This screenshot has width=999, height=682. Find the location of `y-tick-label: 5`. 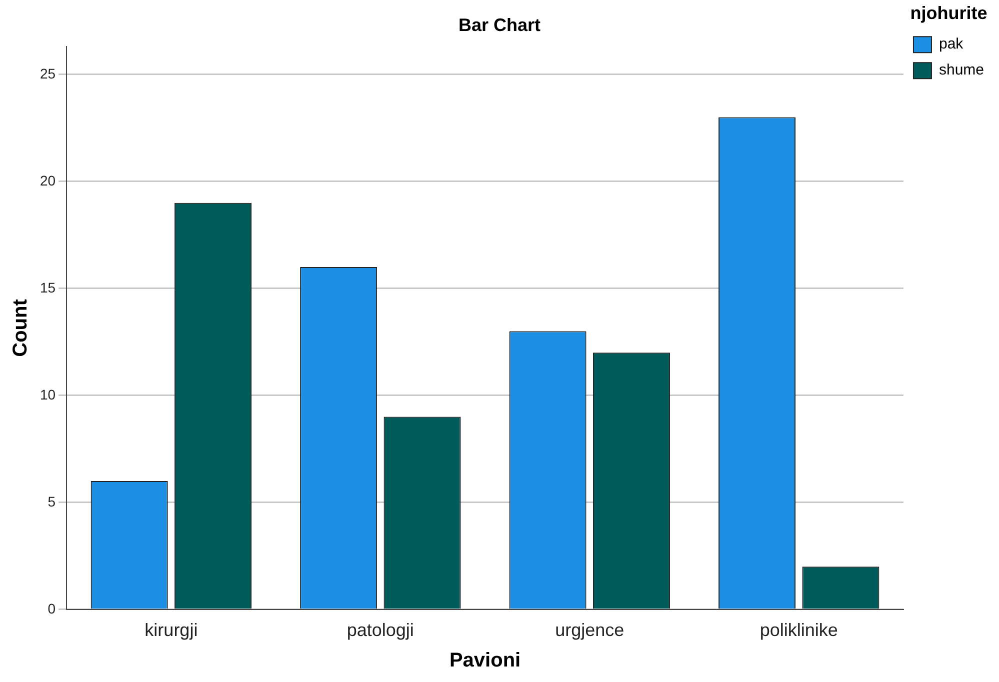

y-tick-label: 5 is located at coordinates (52, 501).